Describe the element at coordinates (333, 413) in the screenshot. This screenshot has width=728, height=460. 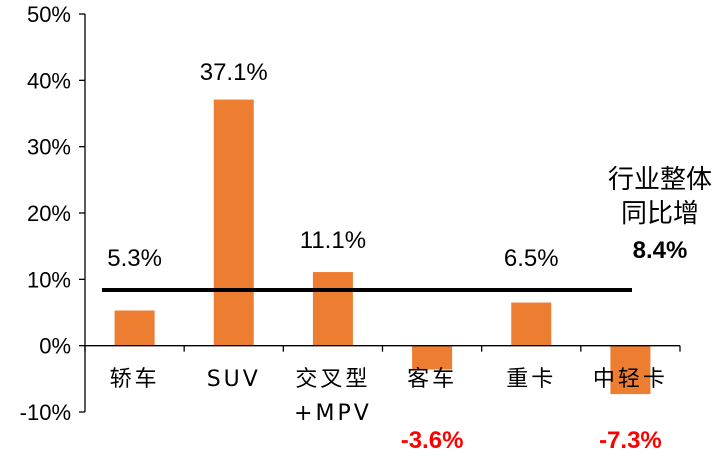
I see `category-label: +MPV` at that location.